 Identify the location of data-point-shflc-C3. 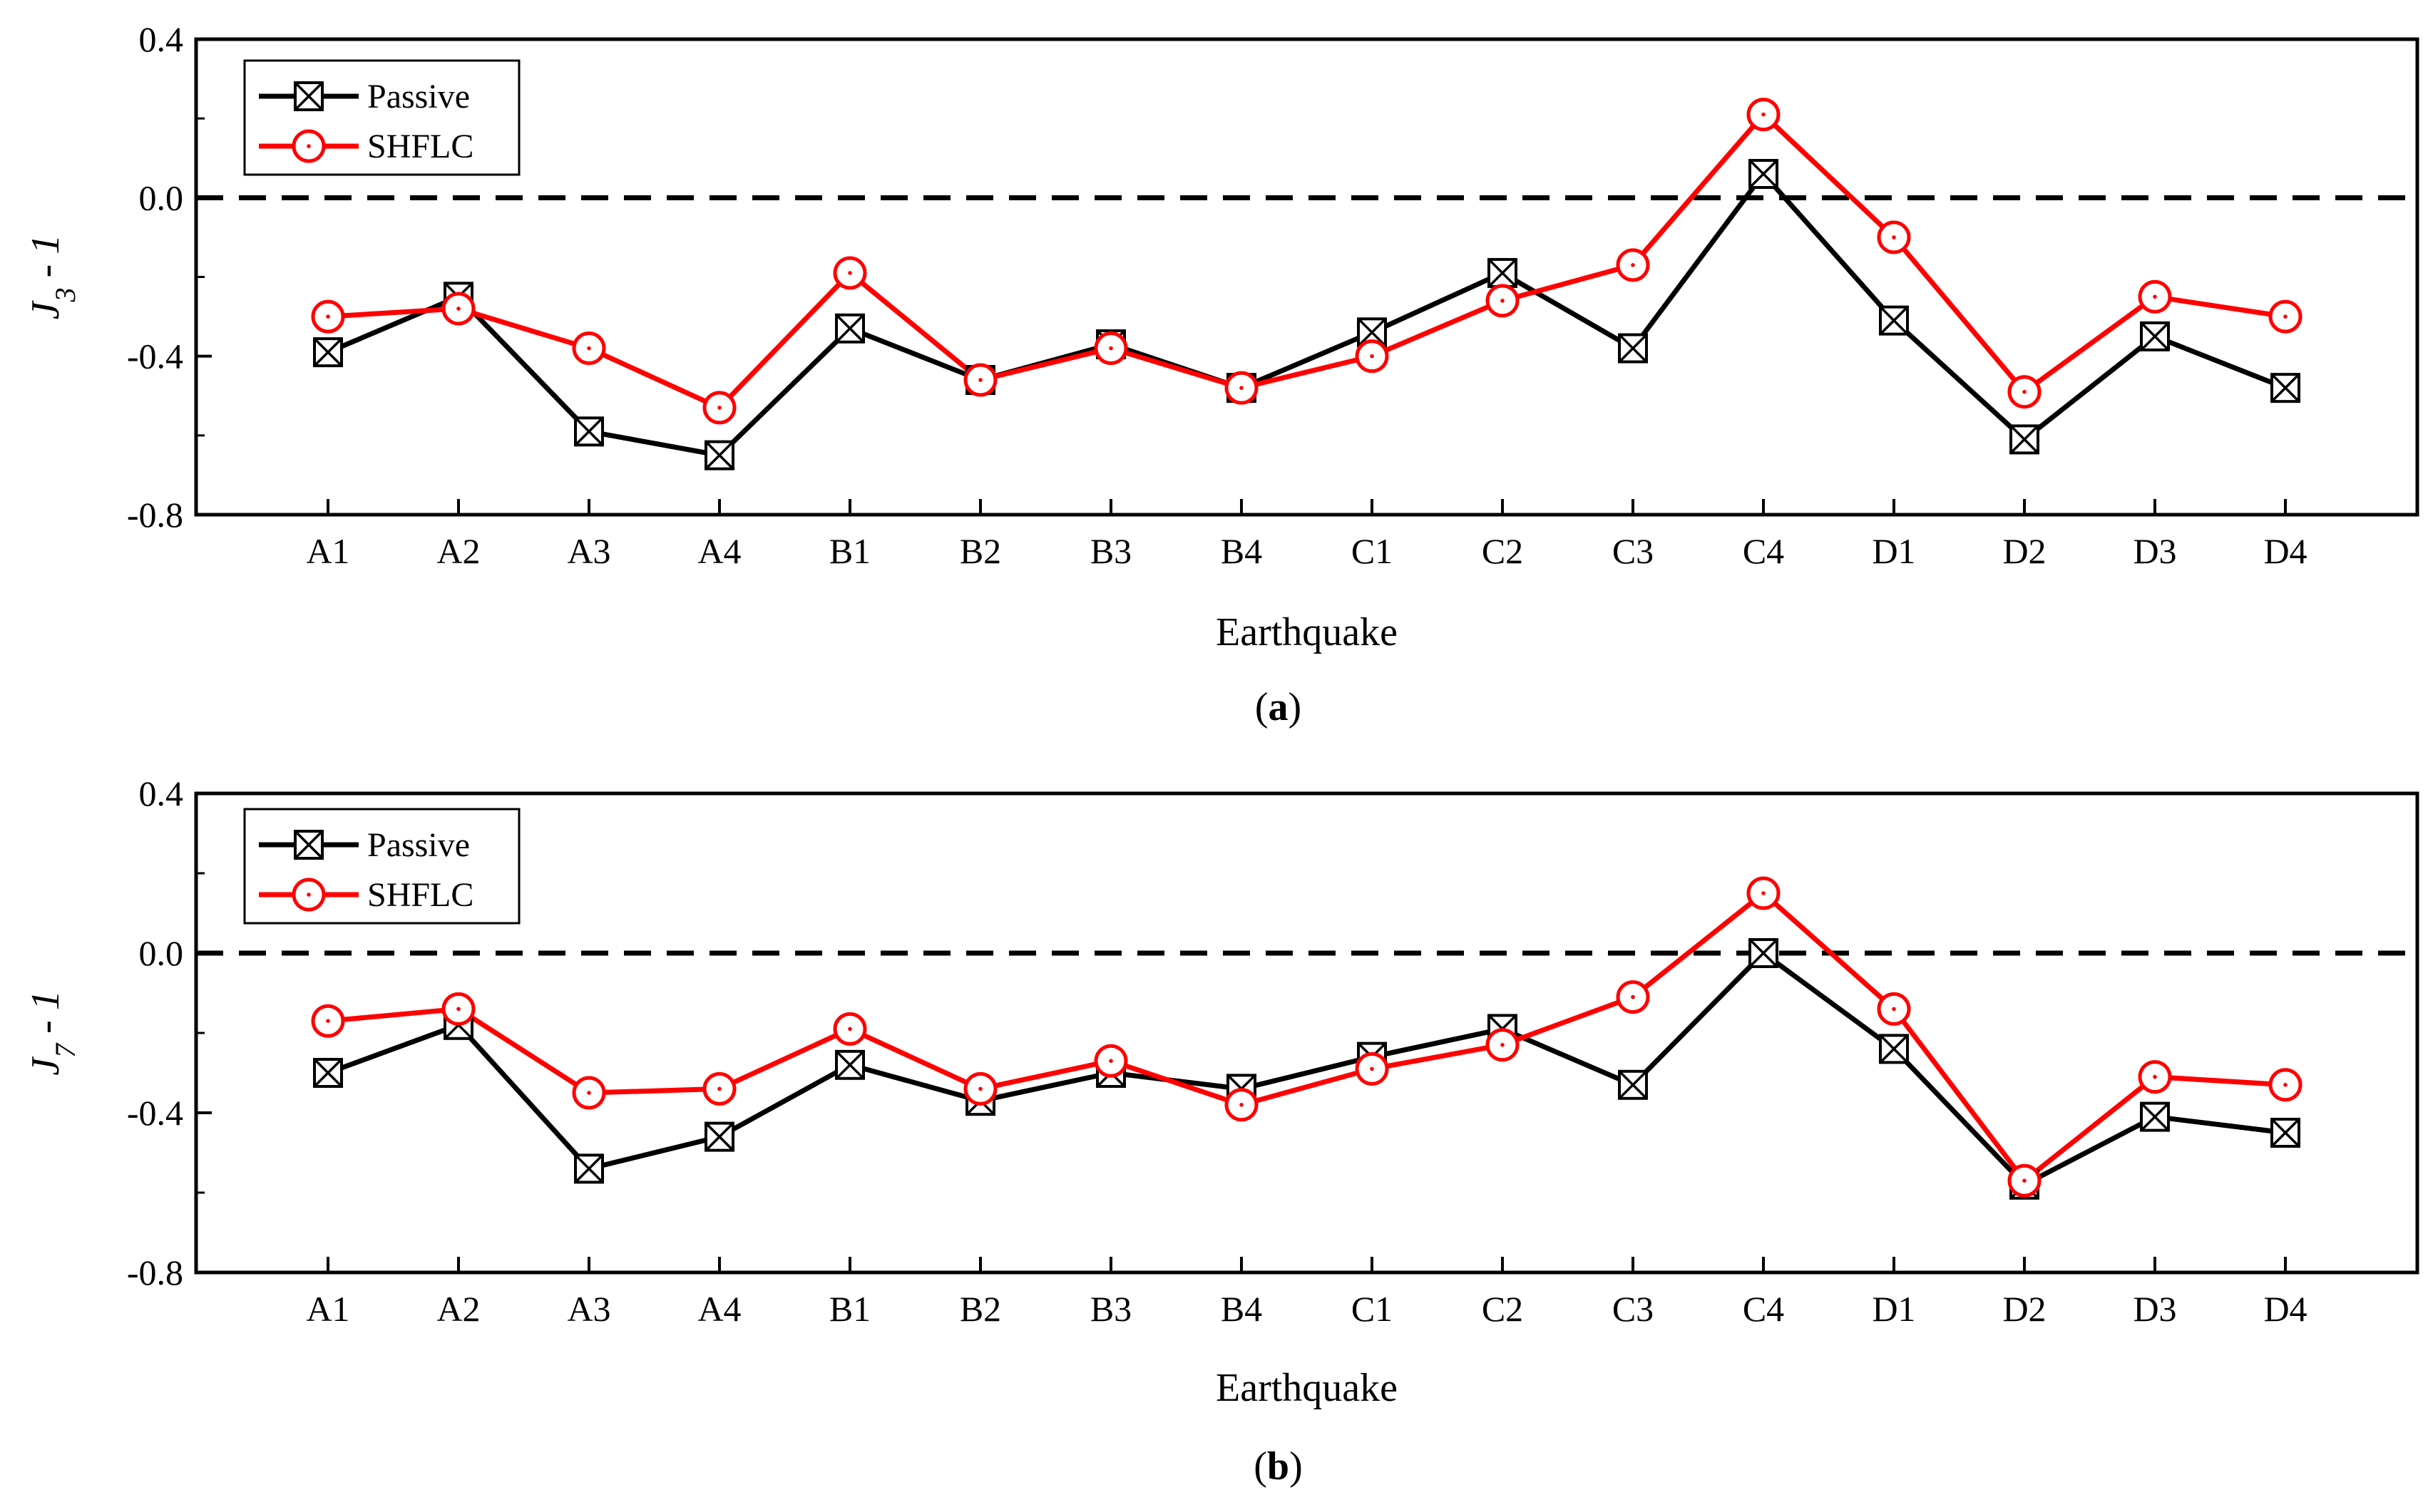
(1633, 997).